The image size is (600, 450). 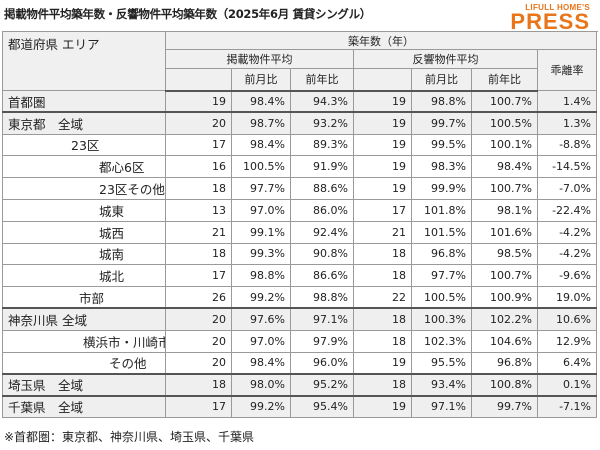 What do you see at coordinates (84, 102) in the screenshot?
I see `row-name: 首都圏` at bounding box center [84, 102].